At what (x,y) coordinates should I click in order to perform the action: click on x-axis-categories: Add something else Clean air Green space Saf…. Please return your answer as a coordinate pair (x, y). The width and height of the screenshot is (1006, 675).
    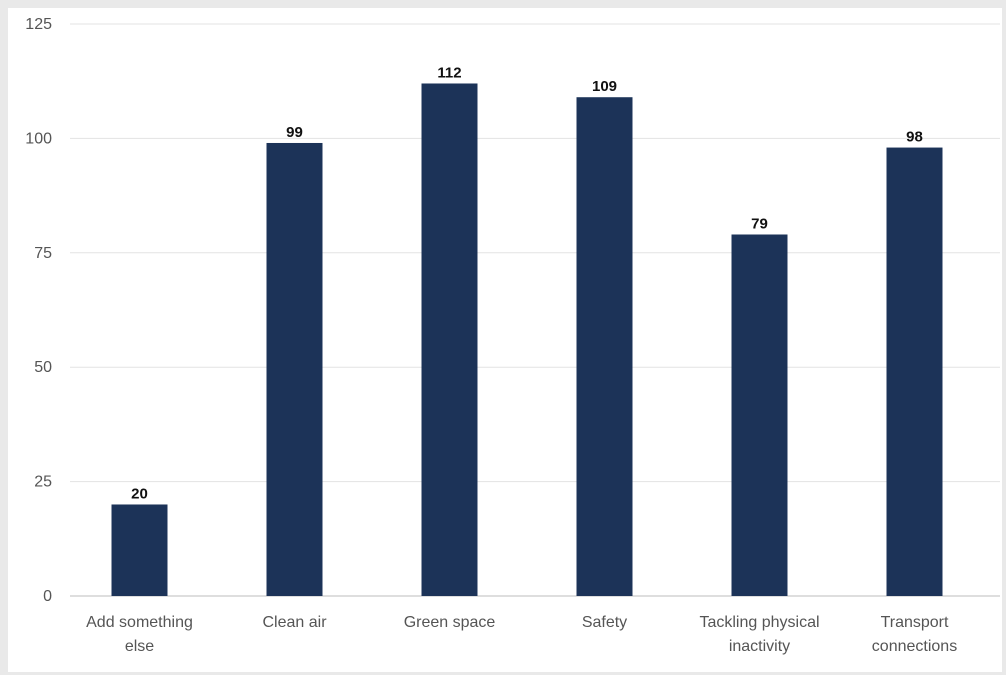
    Looking at the image, I should click on (521, 634).